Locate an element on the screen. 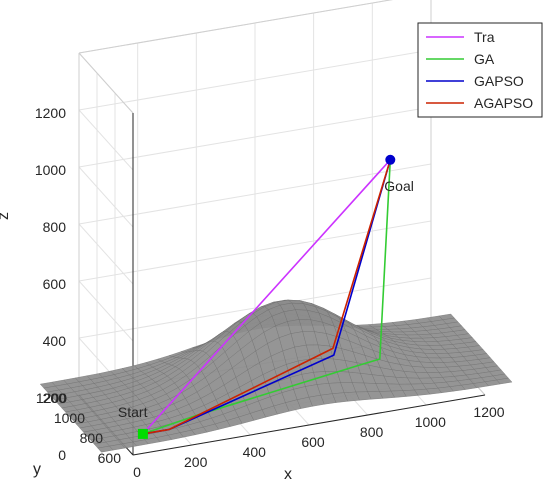 This screenshot has height=494, width=550. x-tick-label: 800 is located at coordinates (372, 432).